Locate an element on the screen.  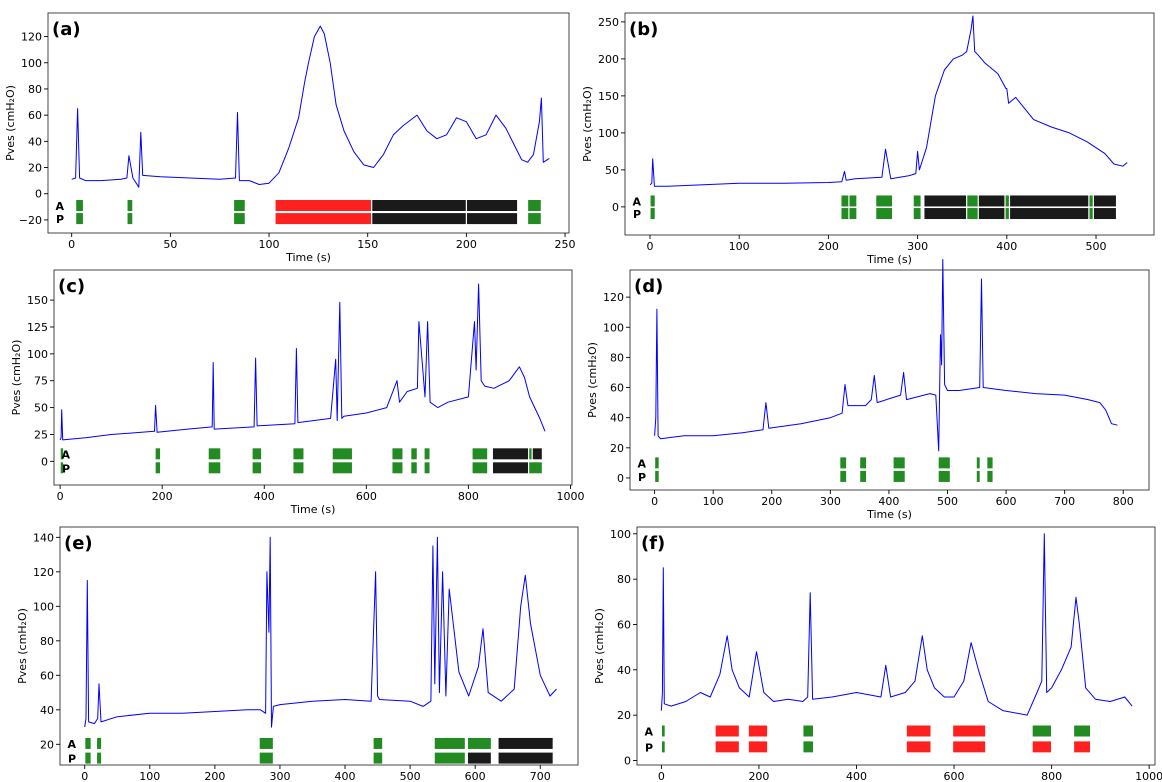
row-label: A is located at coordinates (648, 732).